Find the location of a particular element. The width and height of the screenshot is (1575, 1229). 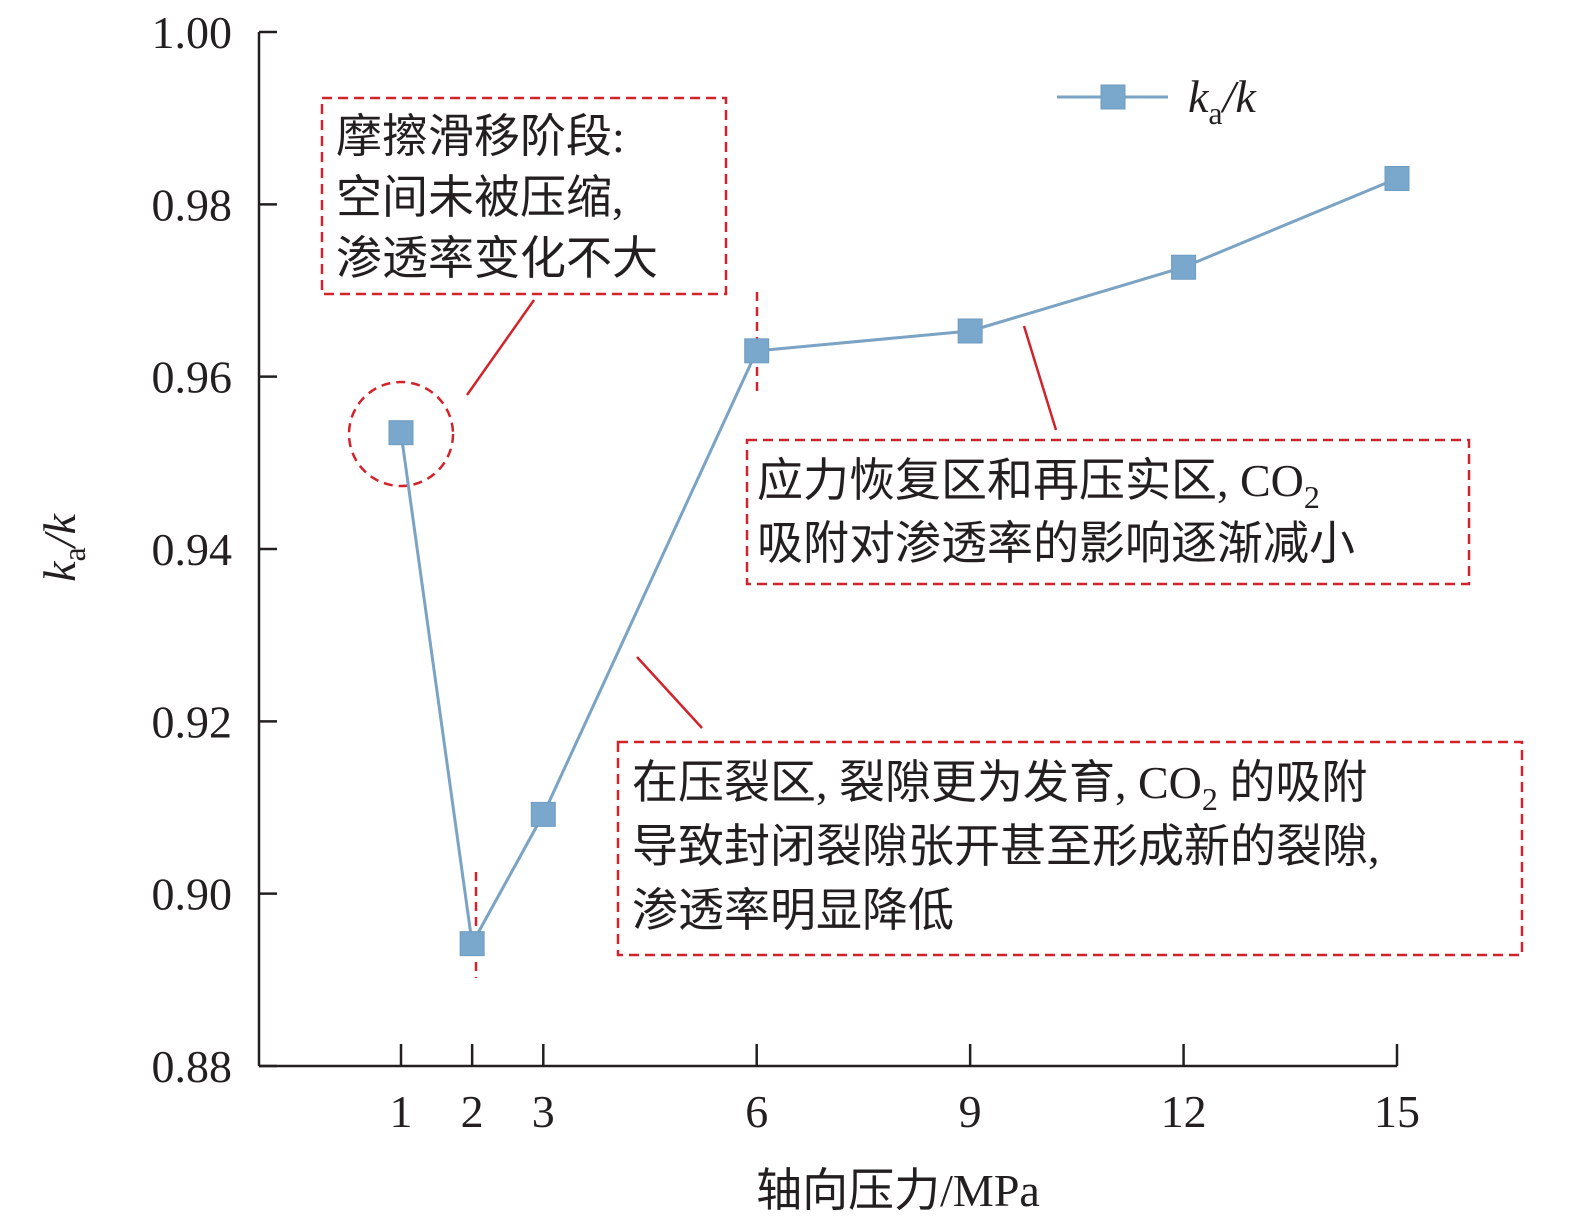

y-axis-title-tail: /k is located at coordinates (59, 532).